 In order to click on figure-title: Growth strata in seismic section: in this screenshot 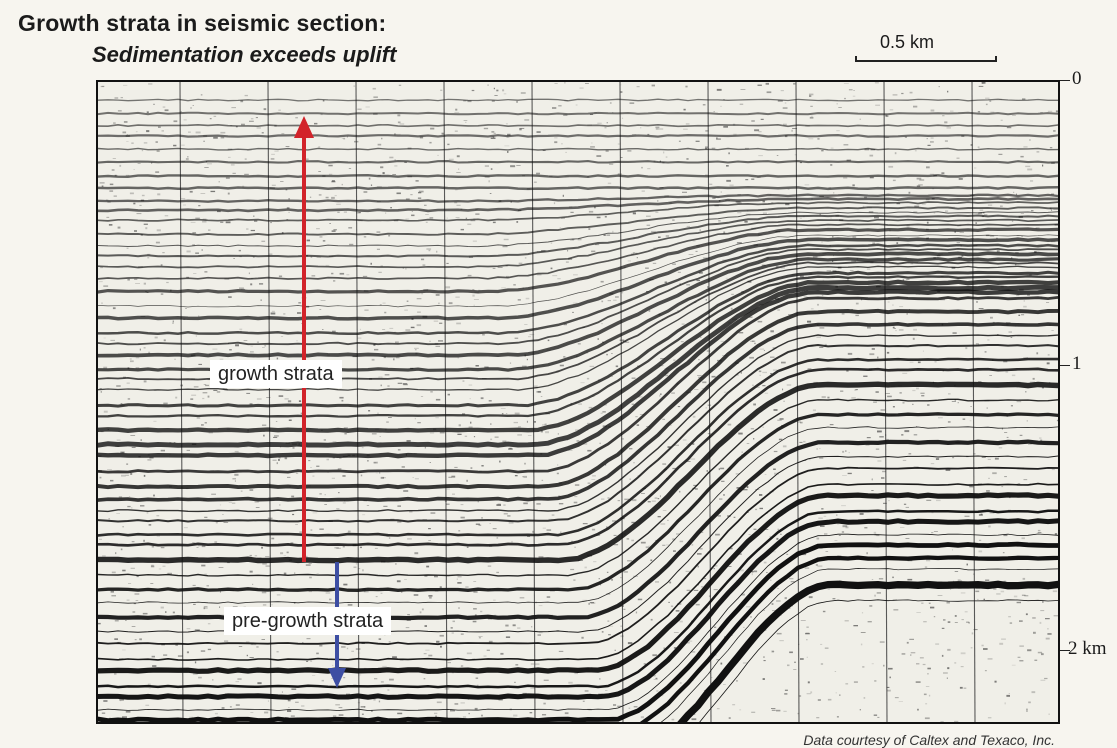, I will do `click(202, 23)`.